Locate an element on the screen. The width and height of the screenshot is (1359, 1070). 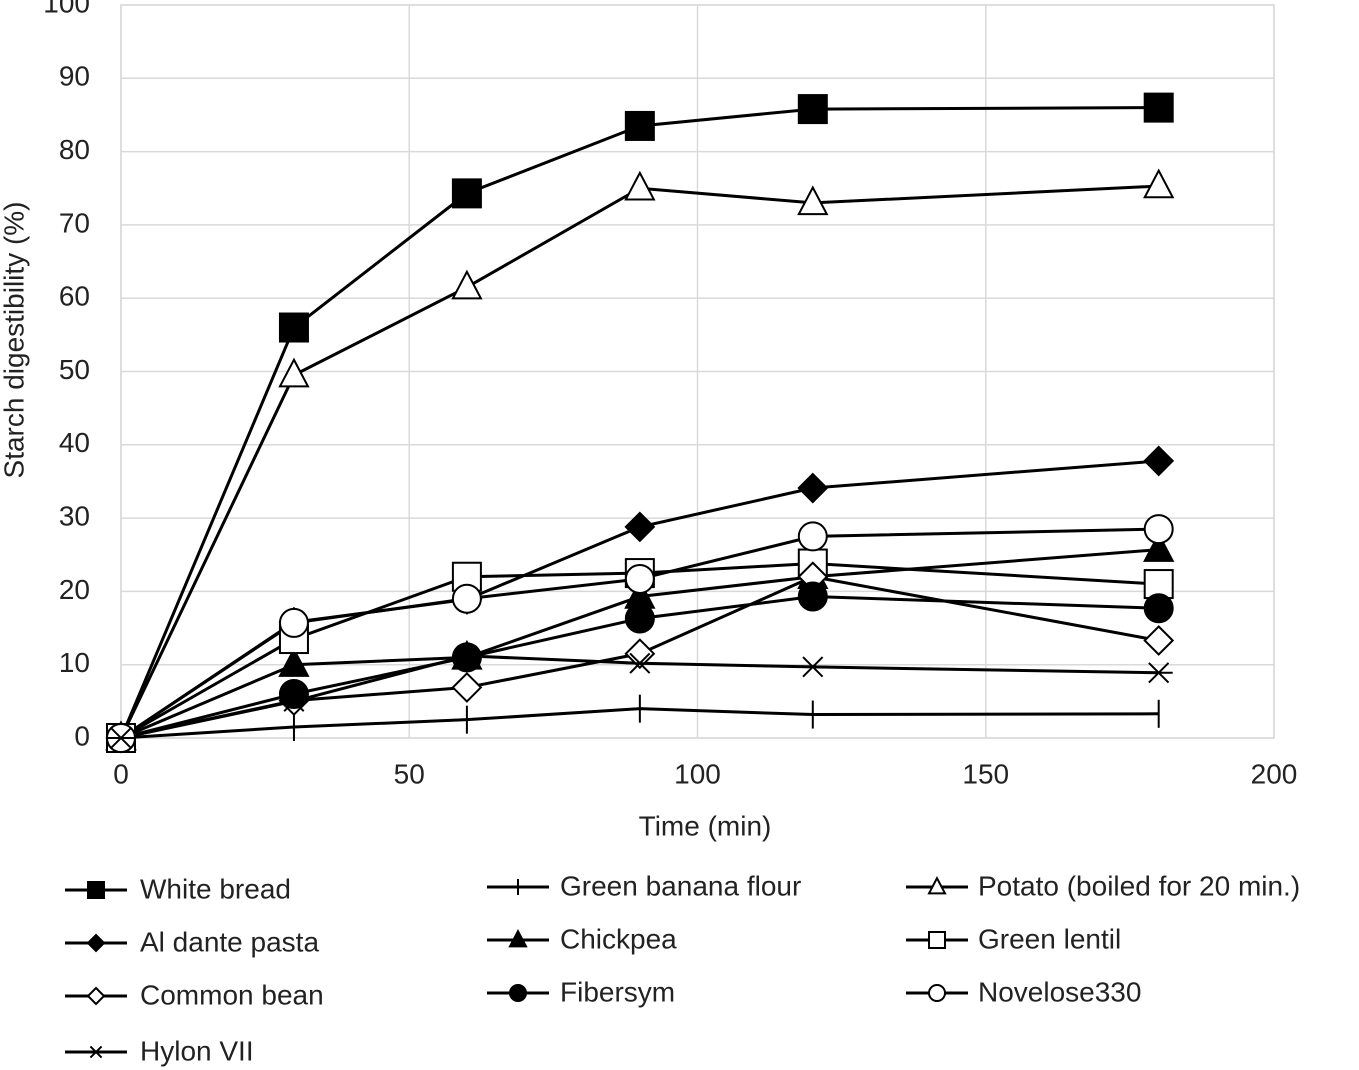
legend-item: Potato (boiled for 20 min.) is located at coordinates (1103, 885).